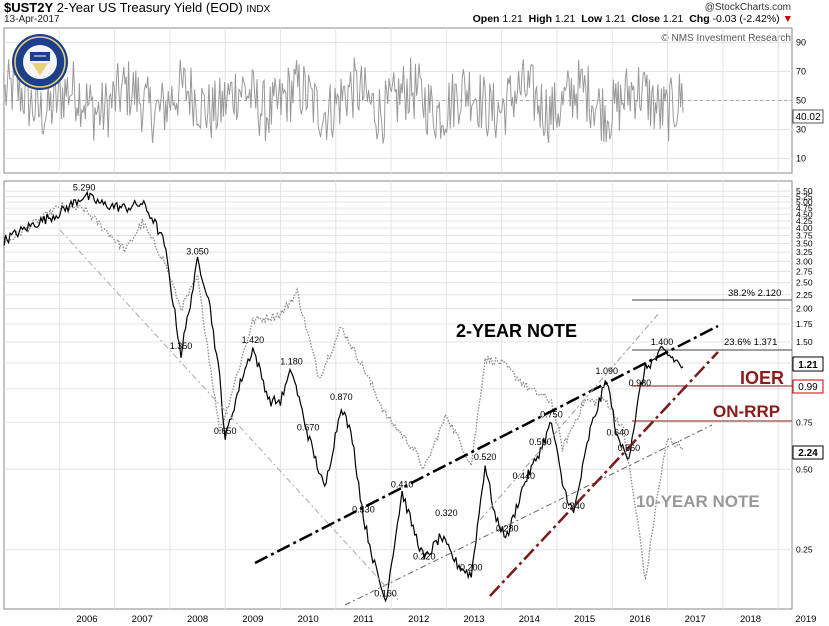 This screenshot has width=829, height=626. I want to click on data-label: 0.200, so click(471, 568).